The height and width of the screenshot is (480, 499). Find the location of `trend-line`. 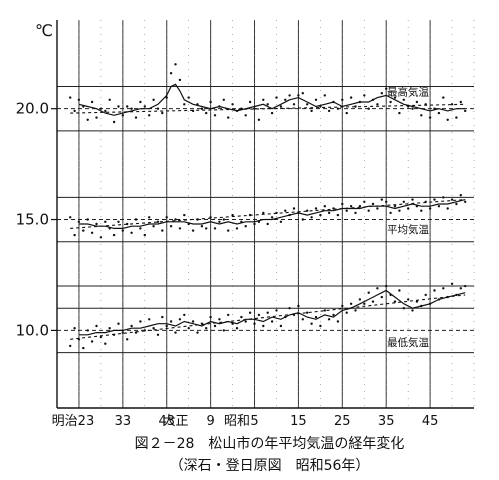

trend-line is located at coordinates (268, 214).